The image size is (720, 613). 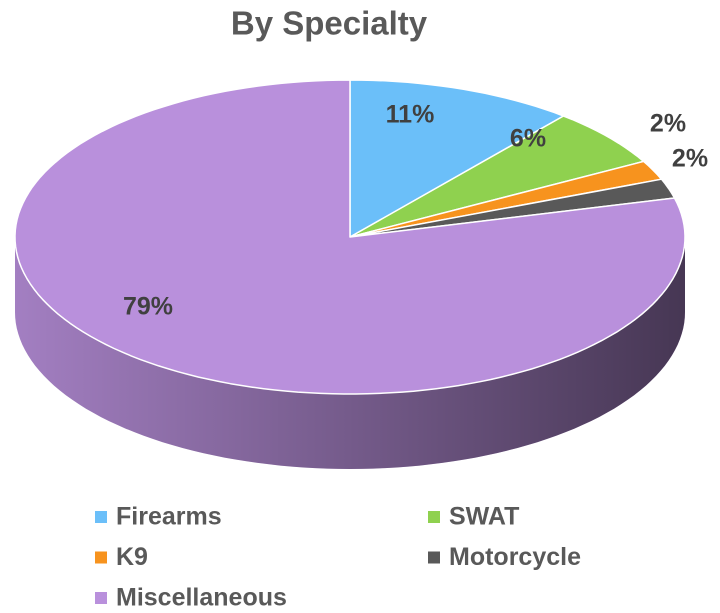 I want to click on legend-label: Miscellaneous, so click(x=201, y=598).